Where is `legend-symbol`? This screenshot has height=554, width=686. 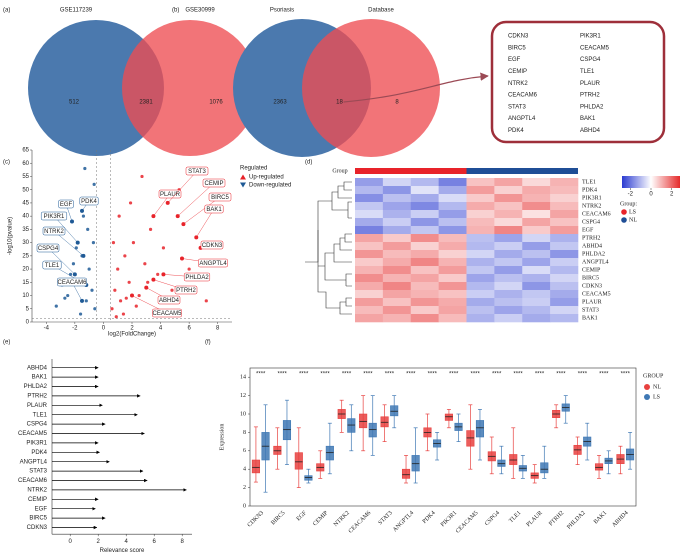 legend-symbol is located at coordinates (647, 397).